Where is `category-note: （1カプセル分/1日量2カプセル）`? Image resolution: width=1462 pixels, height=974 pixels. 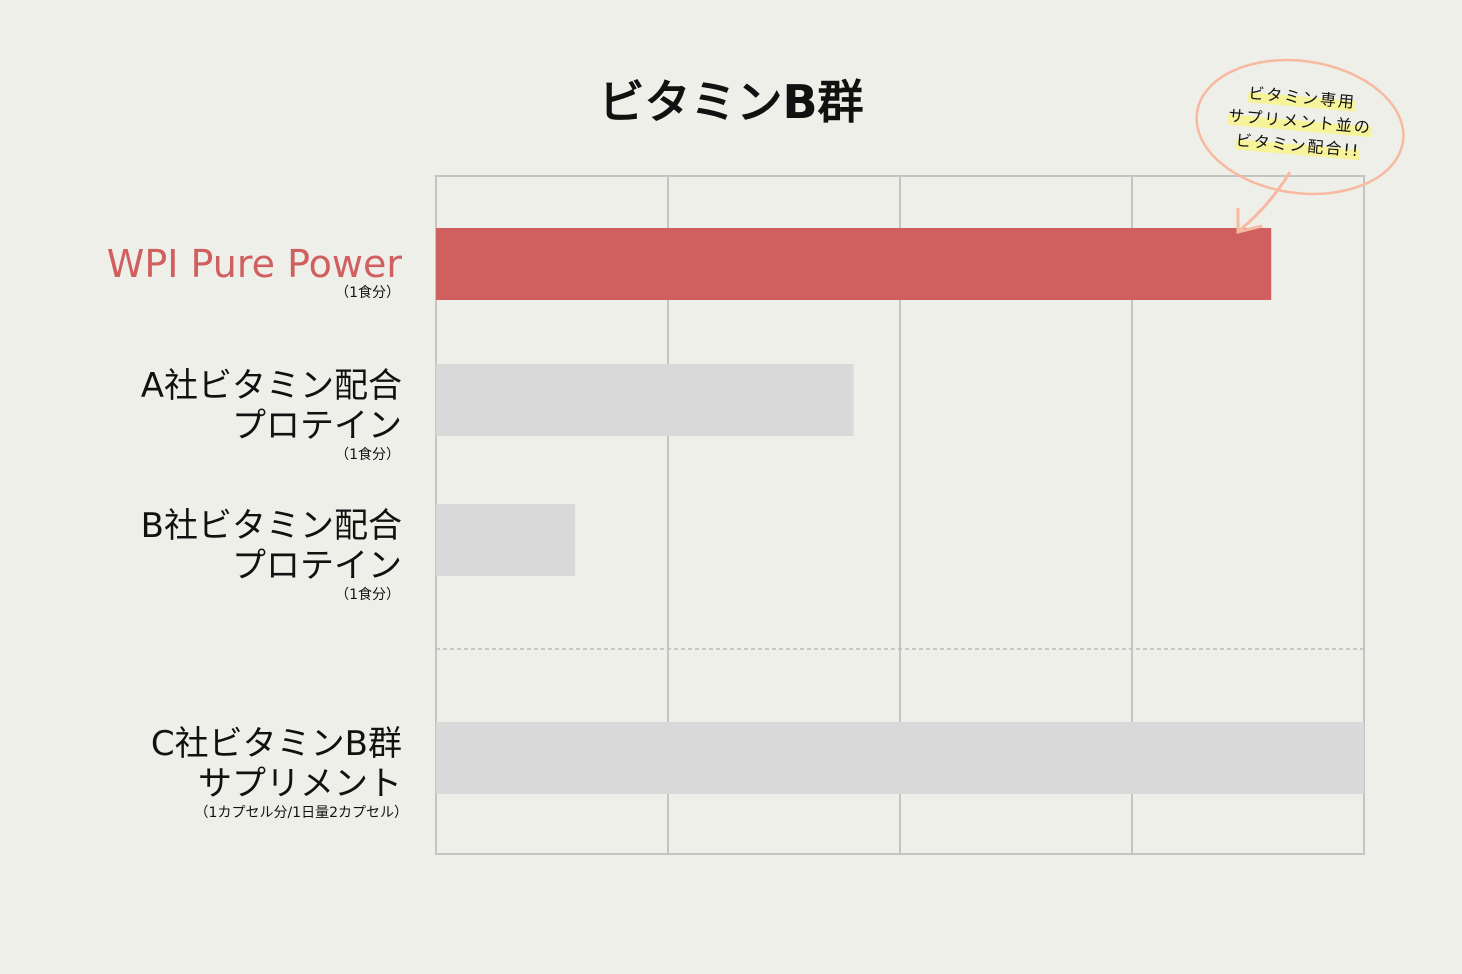 category-note: （1カプセル分/1日量2カプセル） is located at coordinates (301, 813).